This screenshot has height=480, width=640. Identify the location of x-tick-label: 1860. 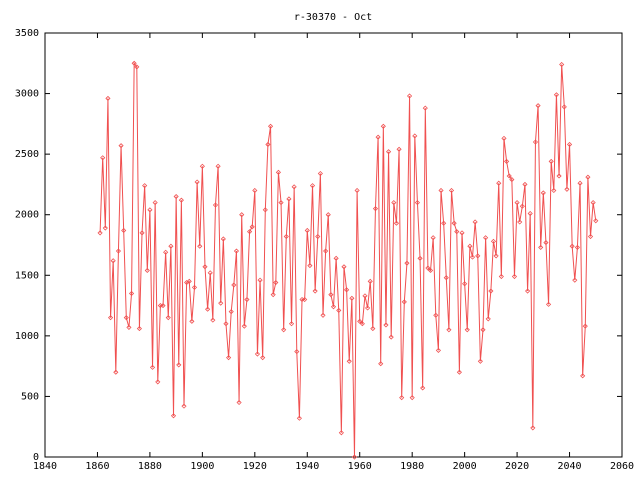
(97, 466).